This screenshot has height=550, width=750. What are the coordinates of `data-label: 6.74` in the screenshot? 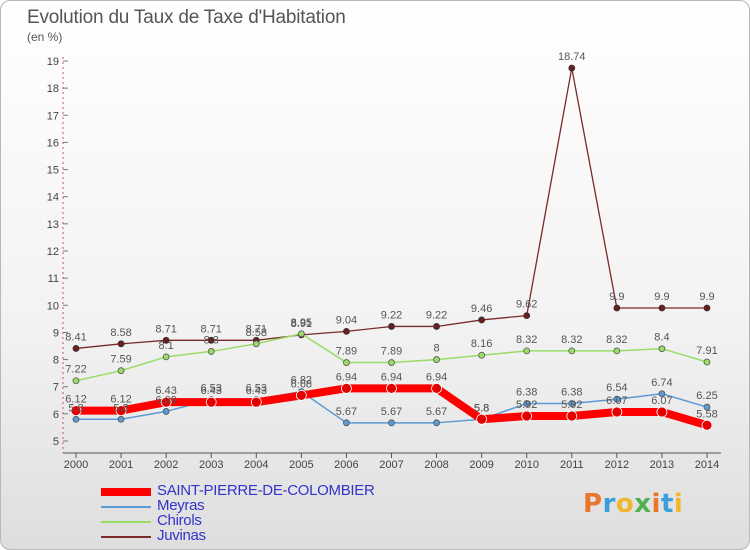 It's located at (661, 383).